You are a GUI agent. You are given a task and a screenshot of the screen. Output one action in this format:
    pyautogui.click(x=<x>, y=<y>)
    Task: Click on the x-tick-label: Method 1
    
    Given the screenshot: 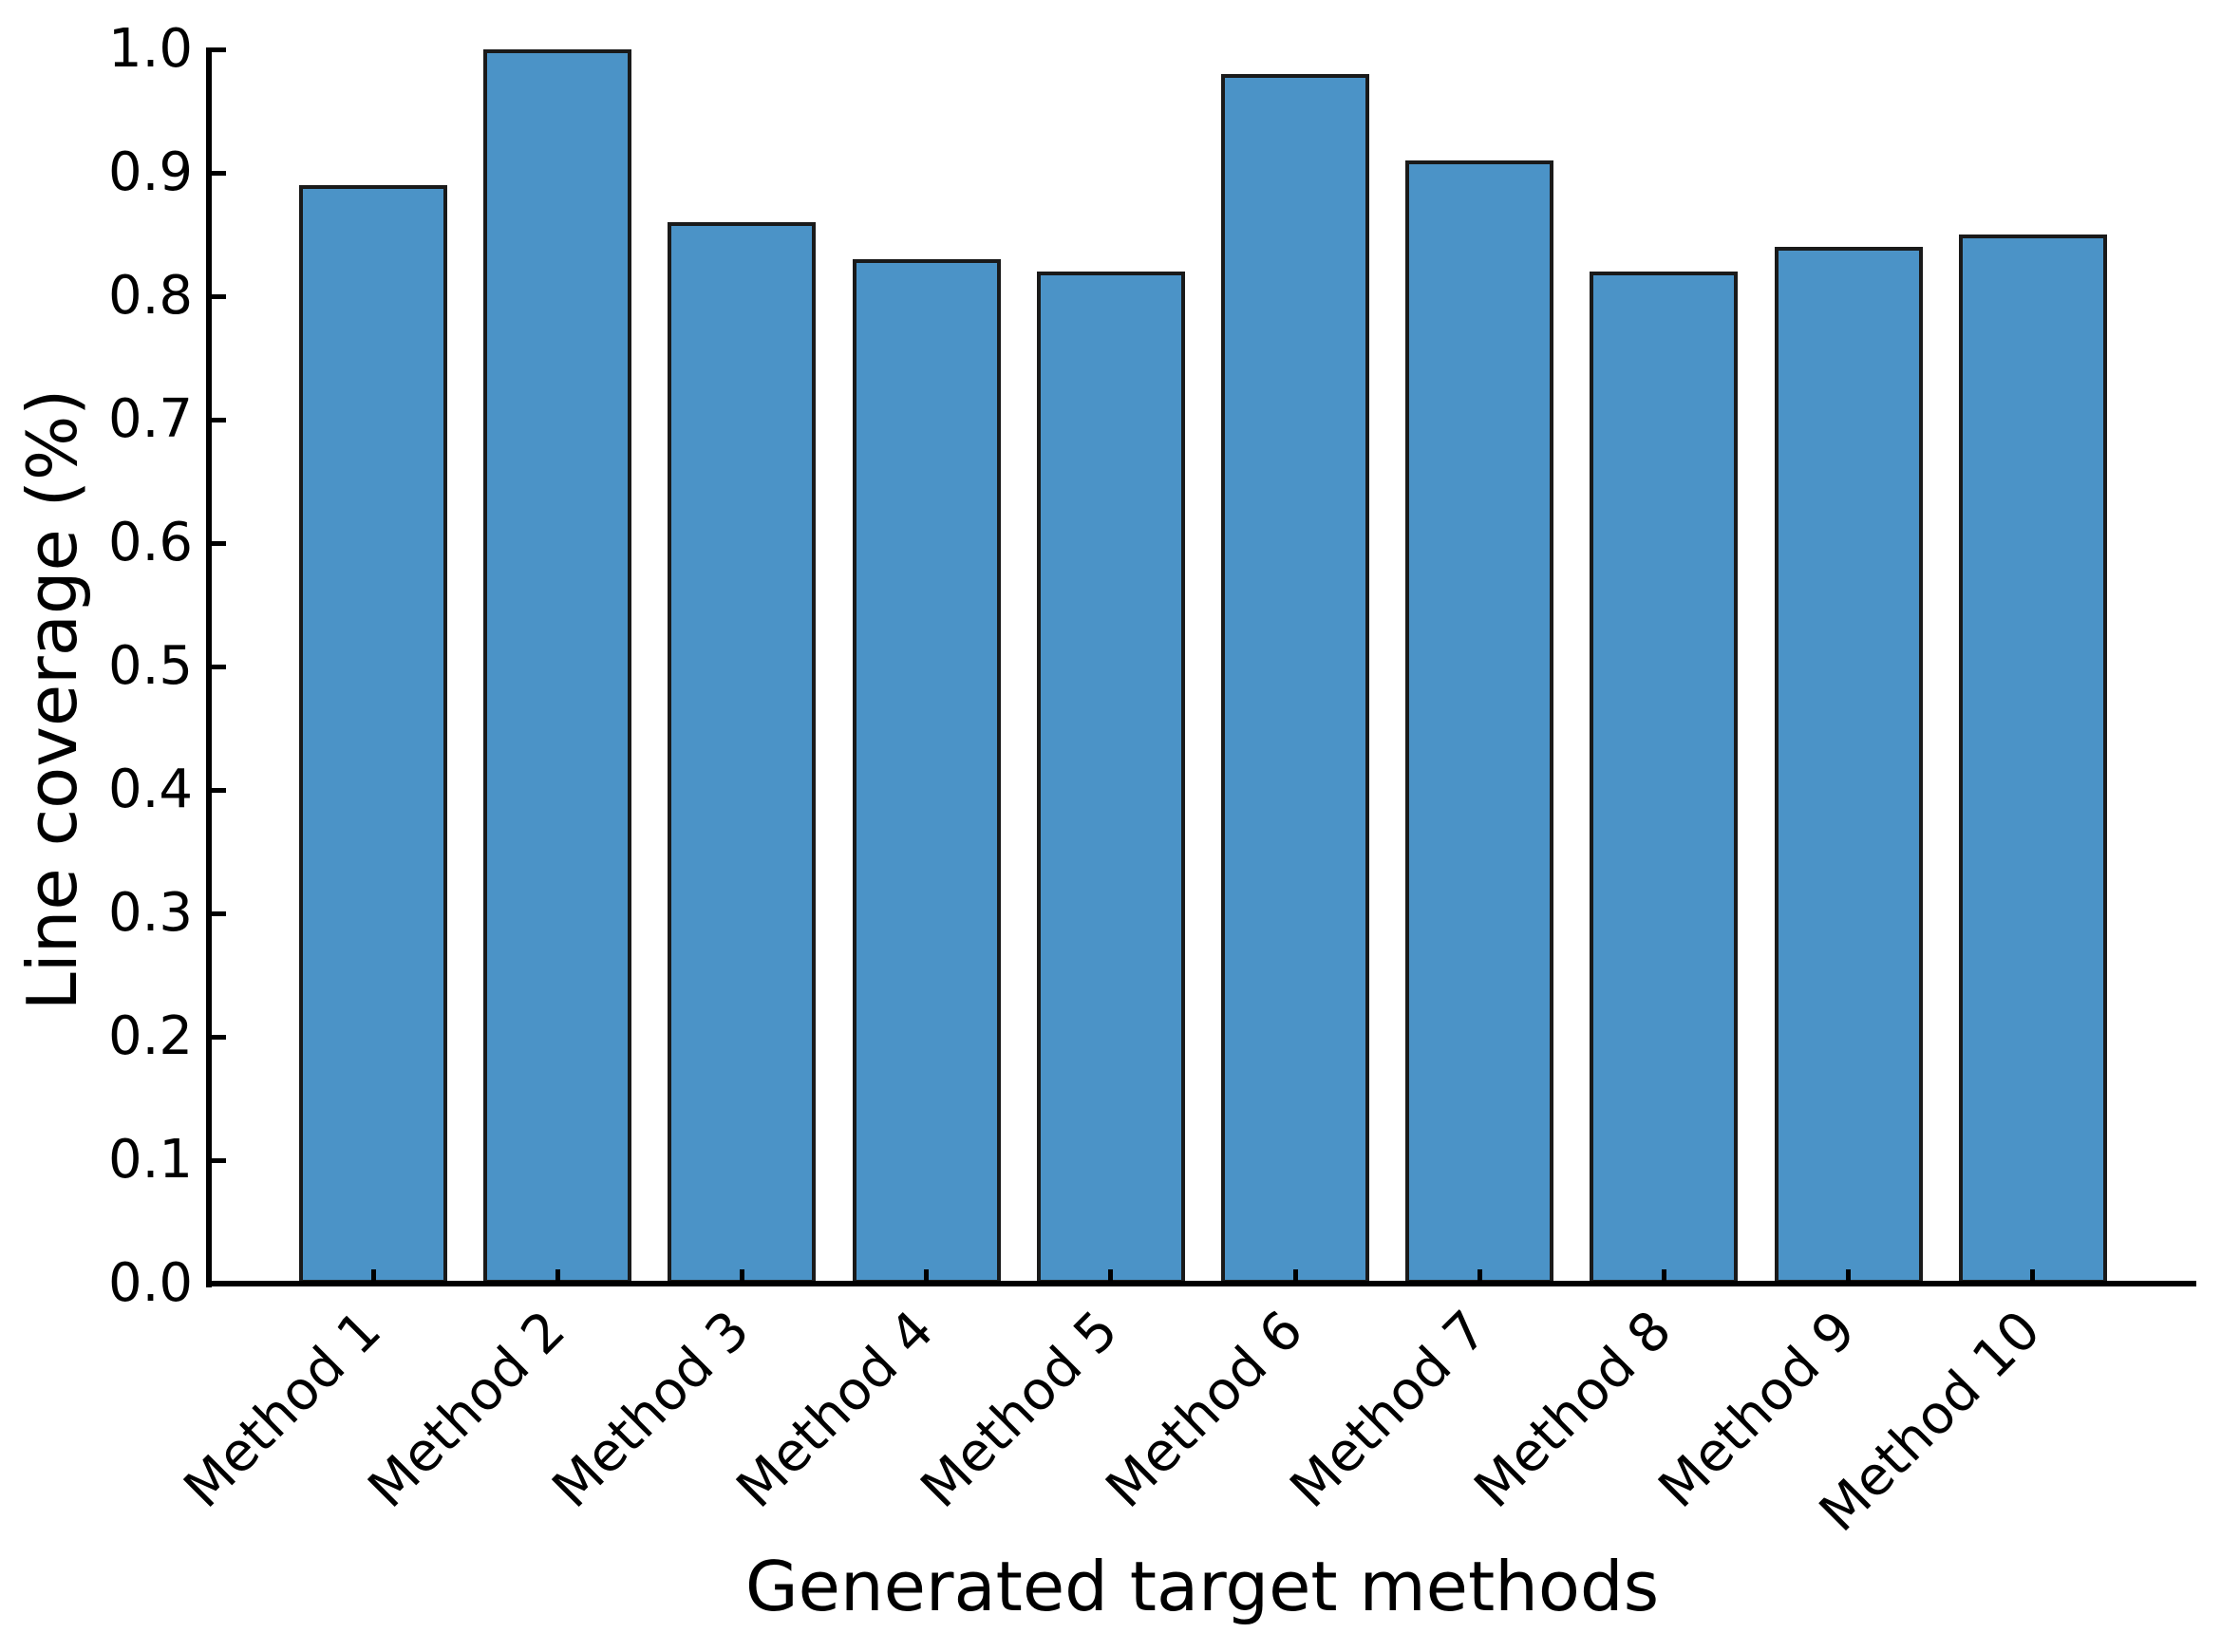 What is the action you would take?
    pyautogui.click(x=282, y=1409)
    